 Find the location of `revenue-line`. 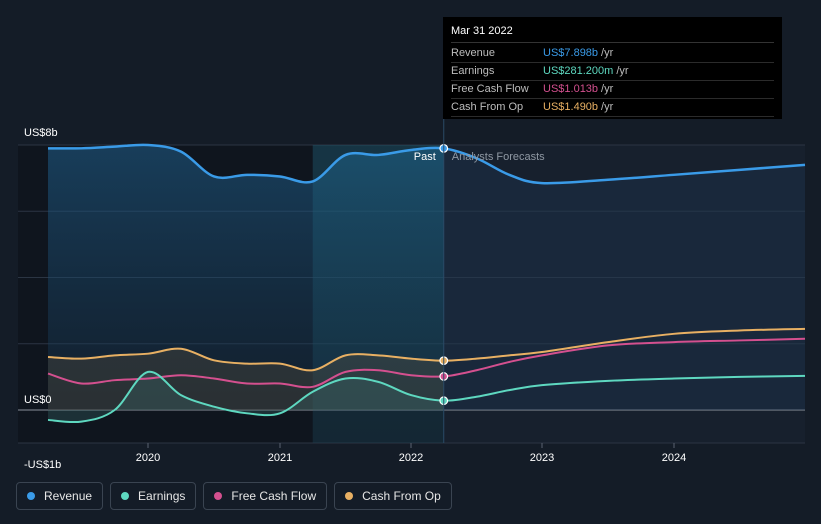

revenue-line is located at coordinates (426, 164).